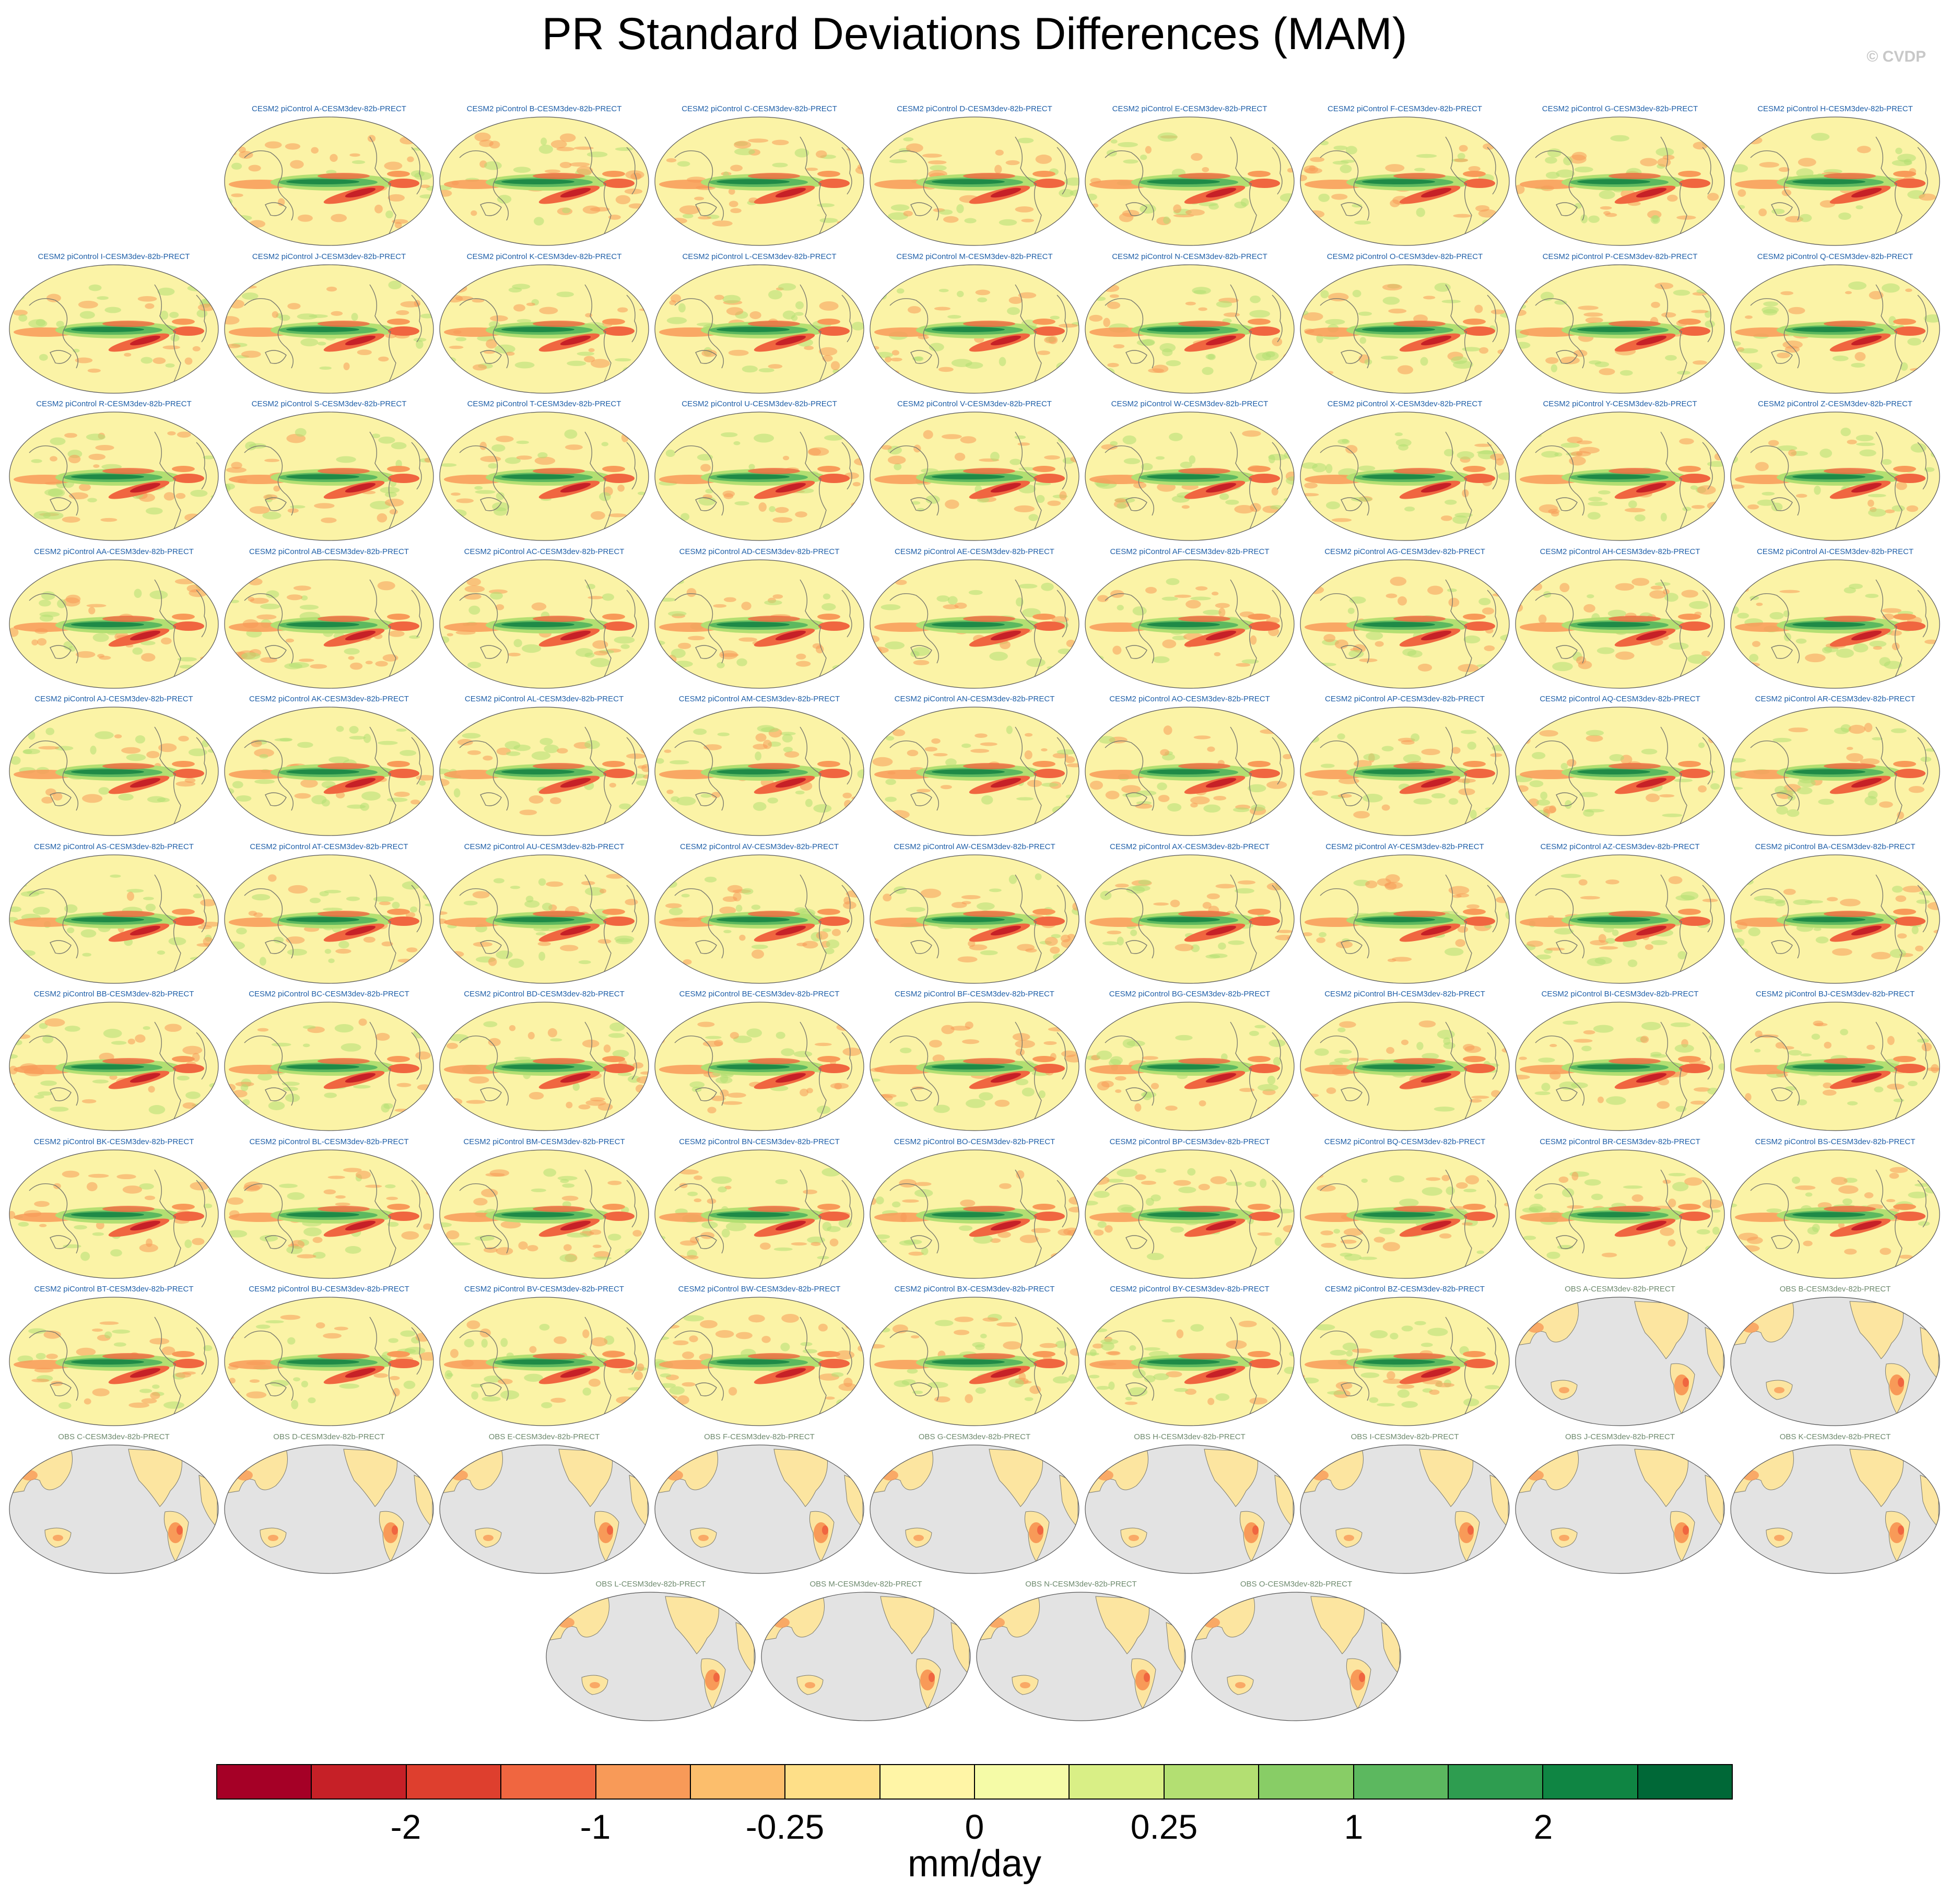 This screenshot has height=1904, width=1949. Describe the element at coordinates (544, 551) in the screenshot. I see `panel-title: CESM2 piControl AC-CESM3dev-82b-PRECT` at that location.